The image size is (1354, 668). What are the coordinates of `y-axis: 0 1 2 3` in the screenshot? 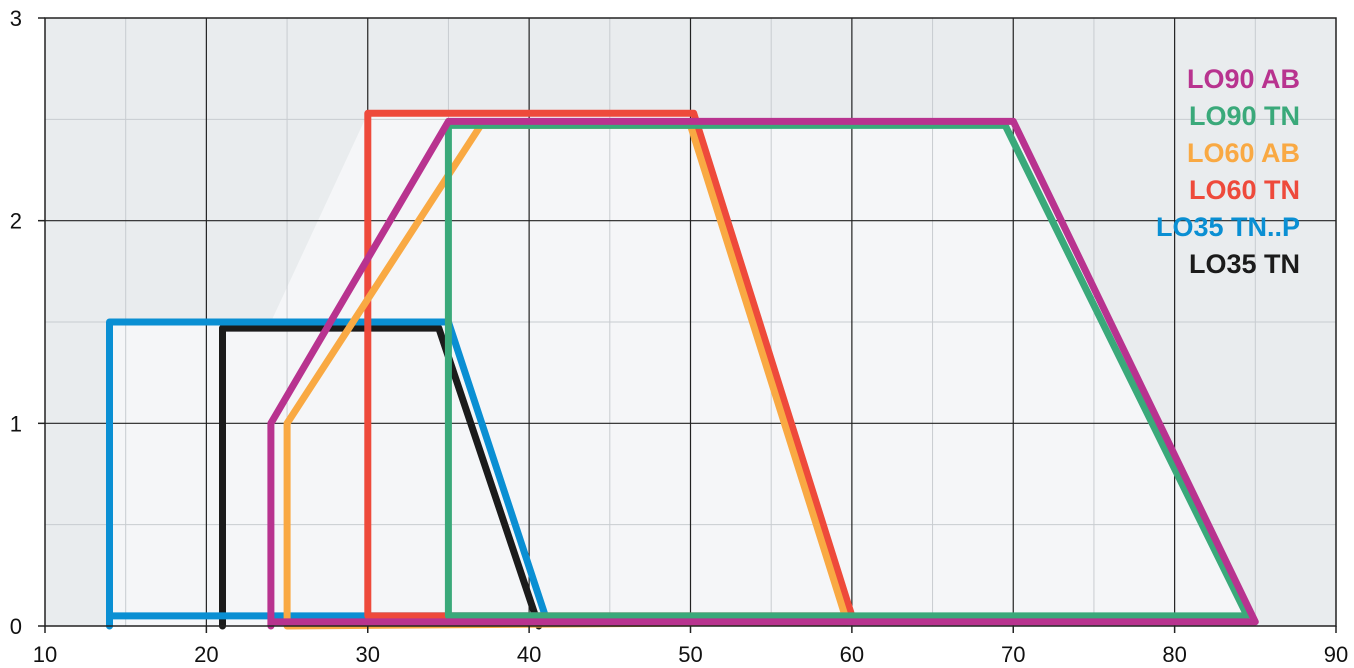 It's located at (27, 322).